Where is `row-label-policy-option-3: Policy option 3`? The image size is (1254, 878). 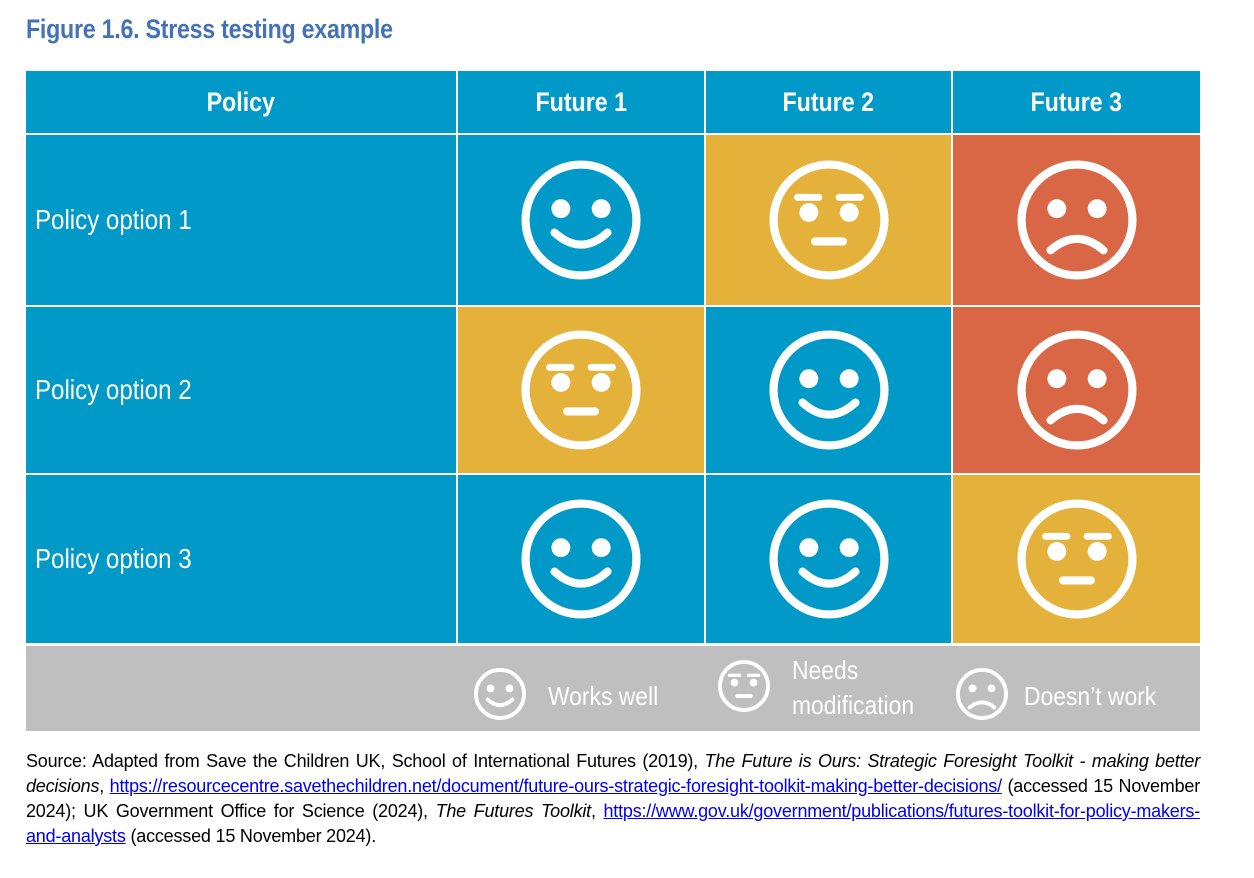
row-label-policy-option-3: Policy option 3 is located at coordinates (242, 559).